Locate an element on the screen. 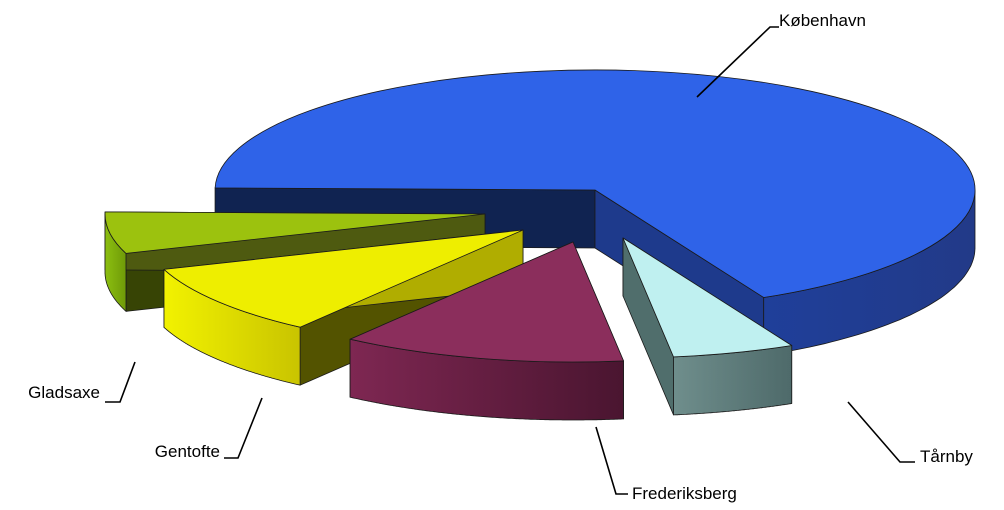 The width and height of the screenshot is (1004, 510). leader-line-gladsaxe is located at coordinates (120, 382).